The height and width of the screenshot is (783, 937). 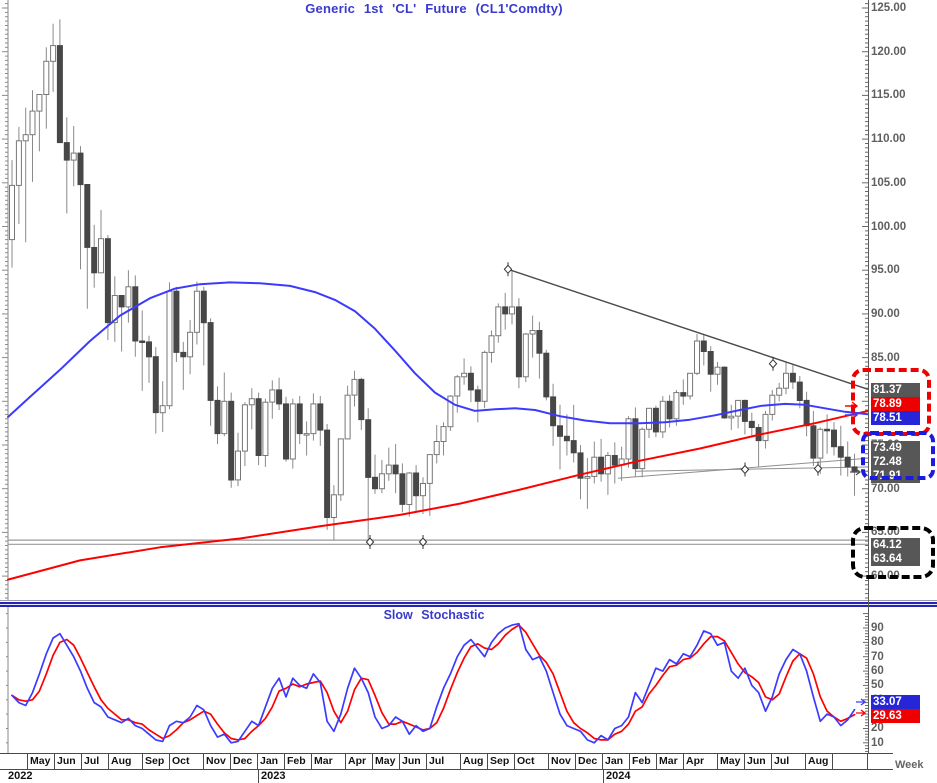 I want to click on y-axis-tick-label: 60, so click(x=877, y=671).